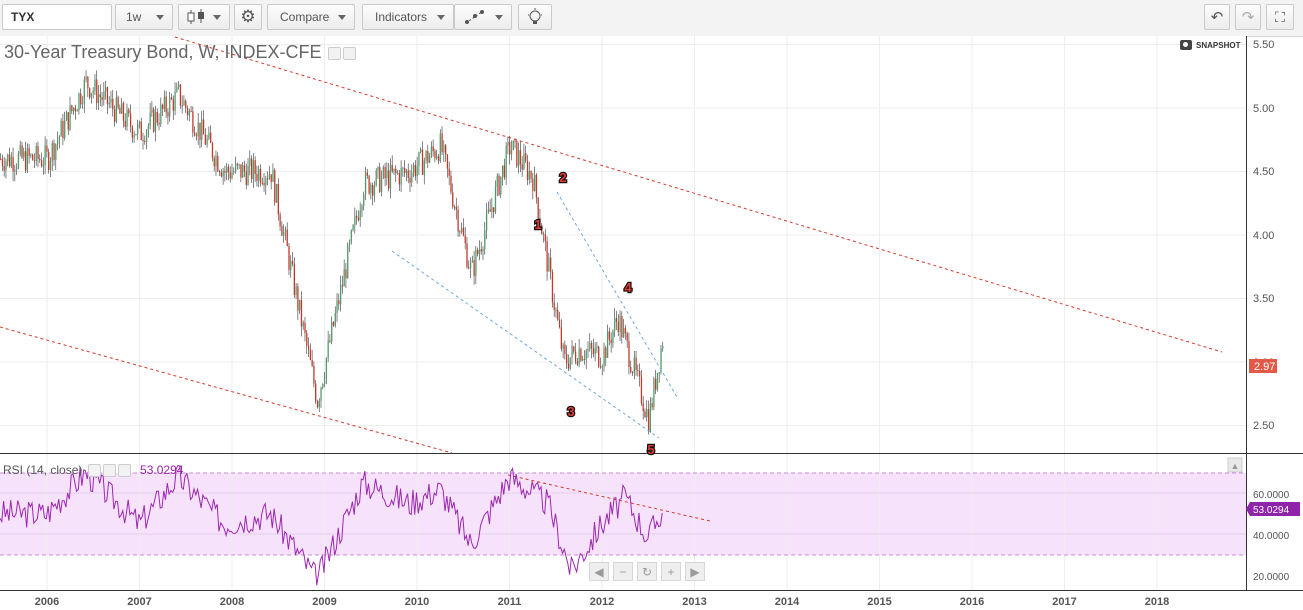 This screenshot has width=1303, height=610. I want to click on compare-button: Compare, so click(311, 17).